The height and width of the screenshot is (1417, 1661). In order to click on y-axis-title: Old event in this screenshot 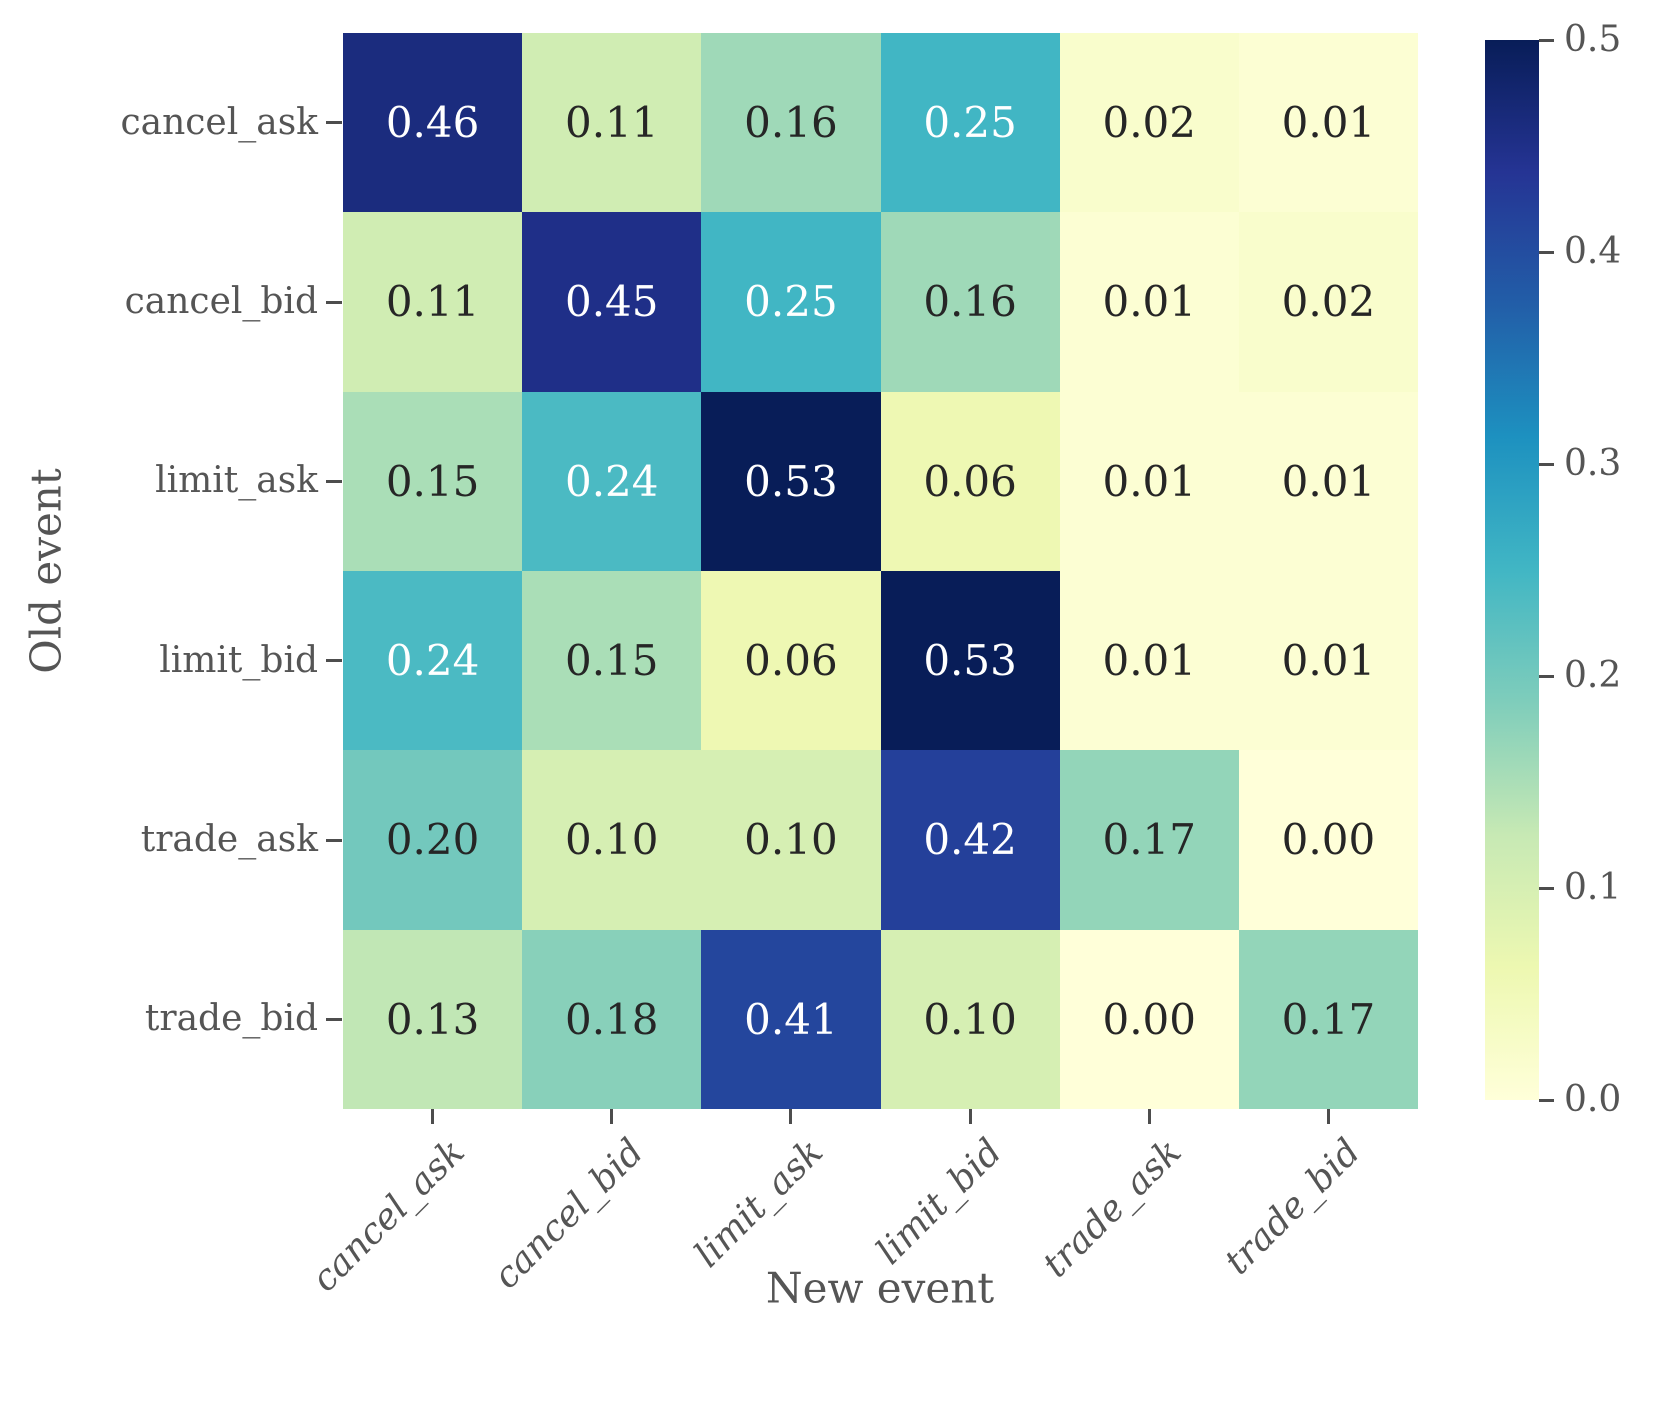, I will do `click(46, 571)`.